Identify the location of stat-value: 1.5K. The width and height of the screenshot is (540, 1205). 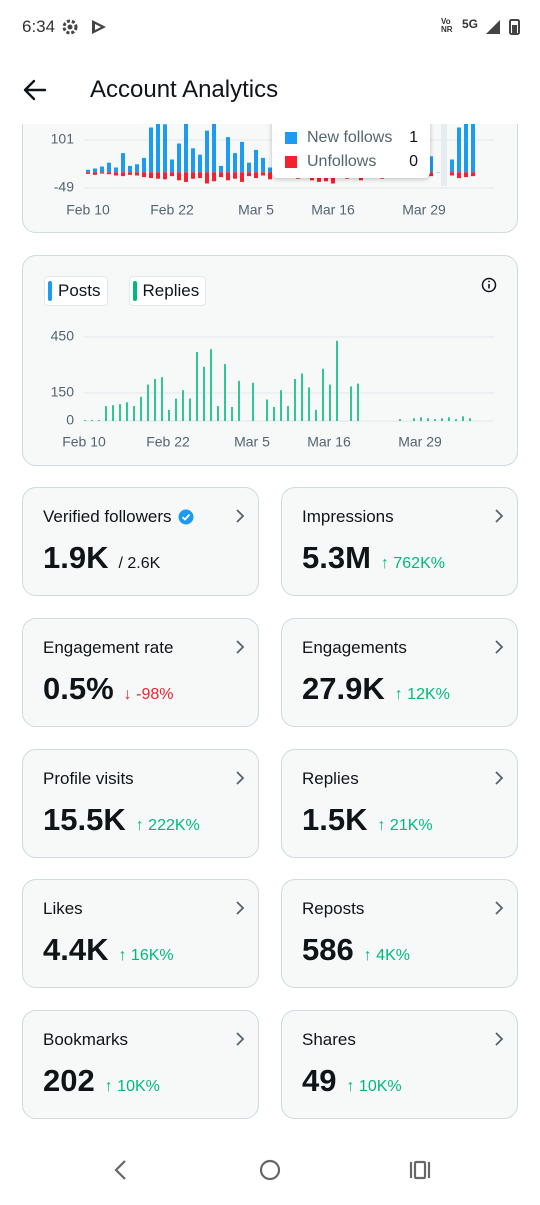
(334, 820).